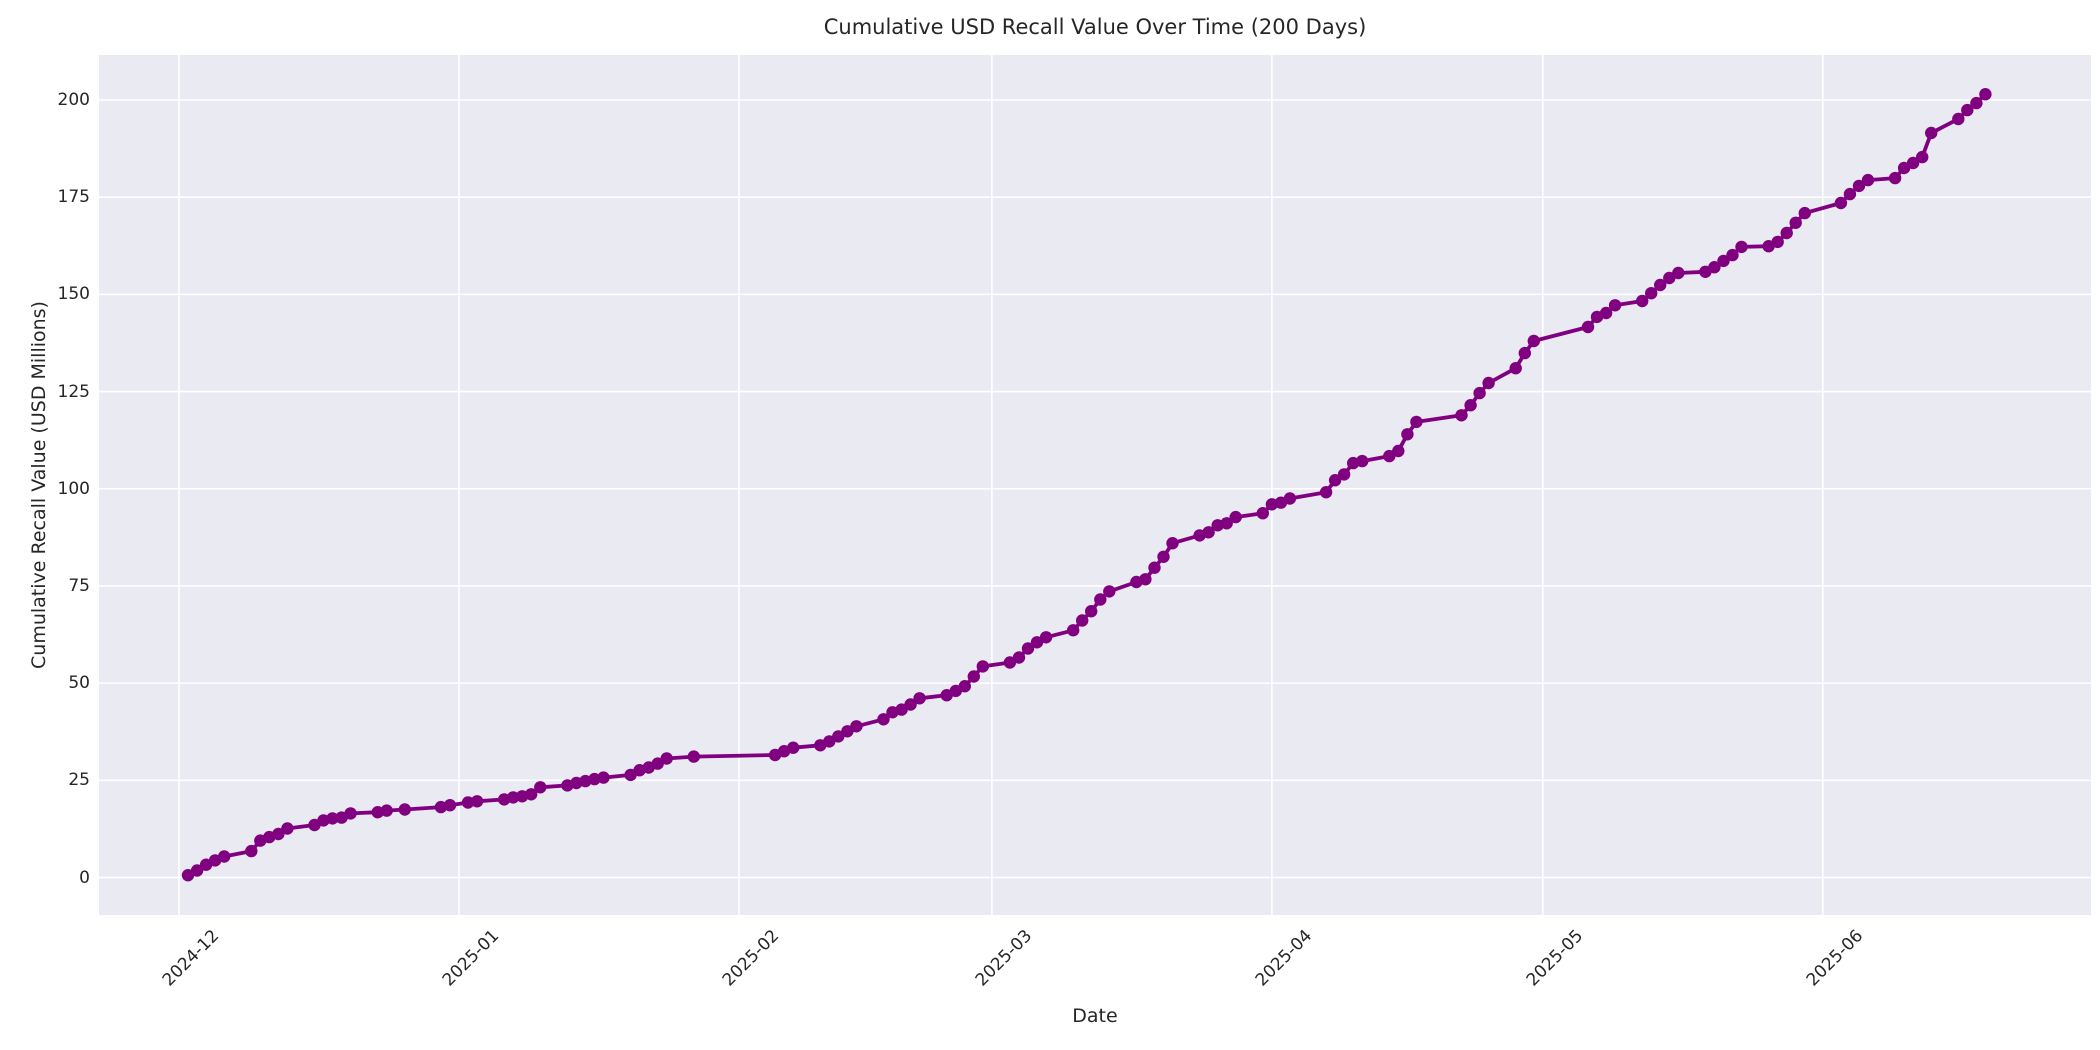 This screenshot has width=2100, height=1050. I want to click on y-tick-label: 50, so click(79, 683).